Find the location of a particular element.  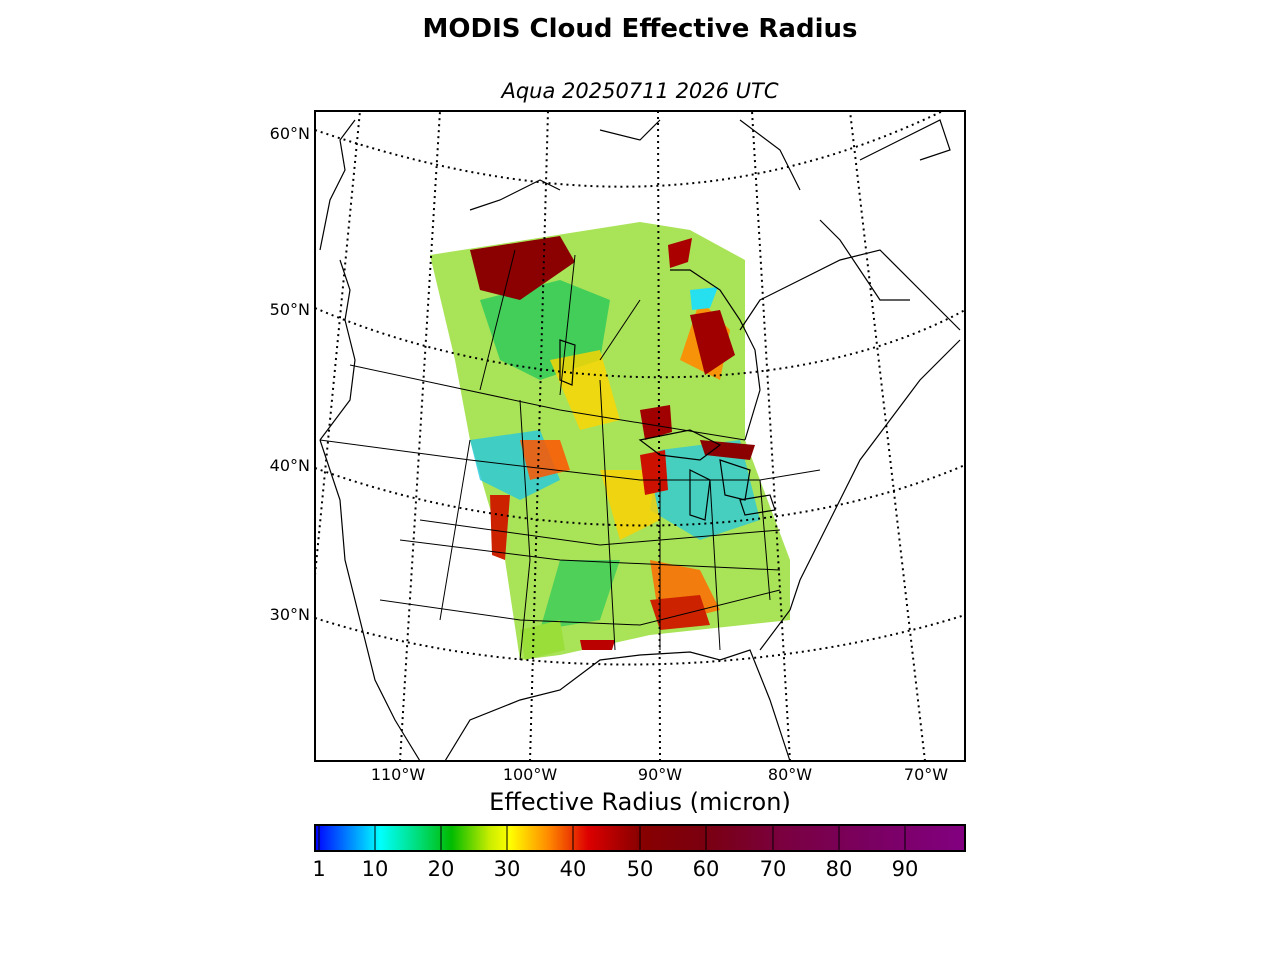

lat-label-60: 60°N is located at coordinates (290, 133).